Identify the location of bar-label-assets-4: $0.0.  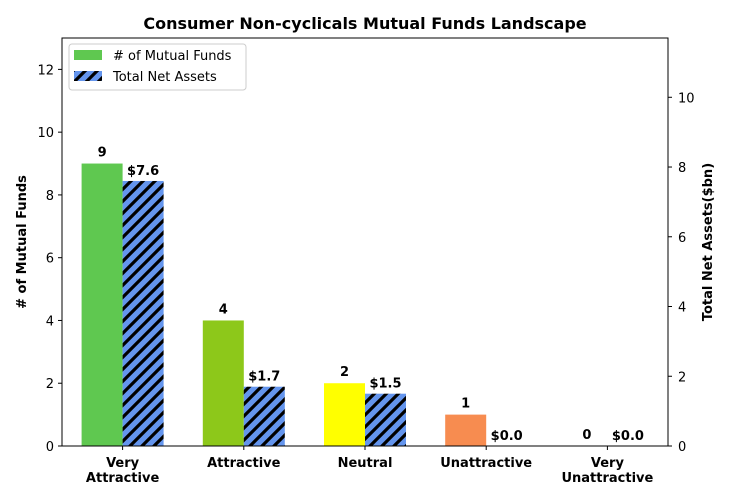
(628, 436).